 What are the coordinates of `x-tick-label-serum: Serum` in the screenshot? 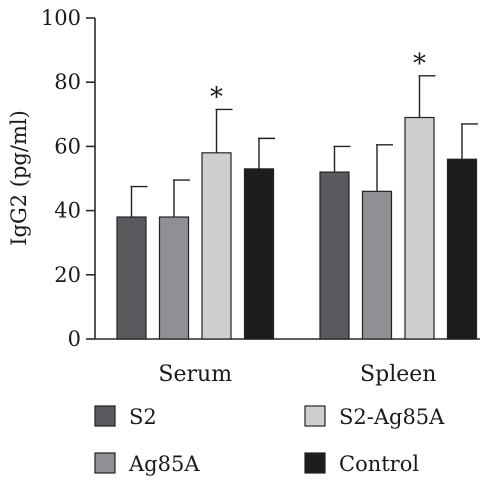 It's located at (195, 374).